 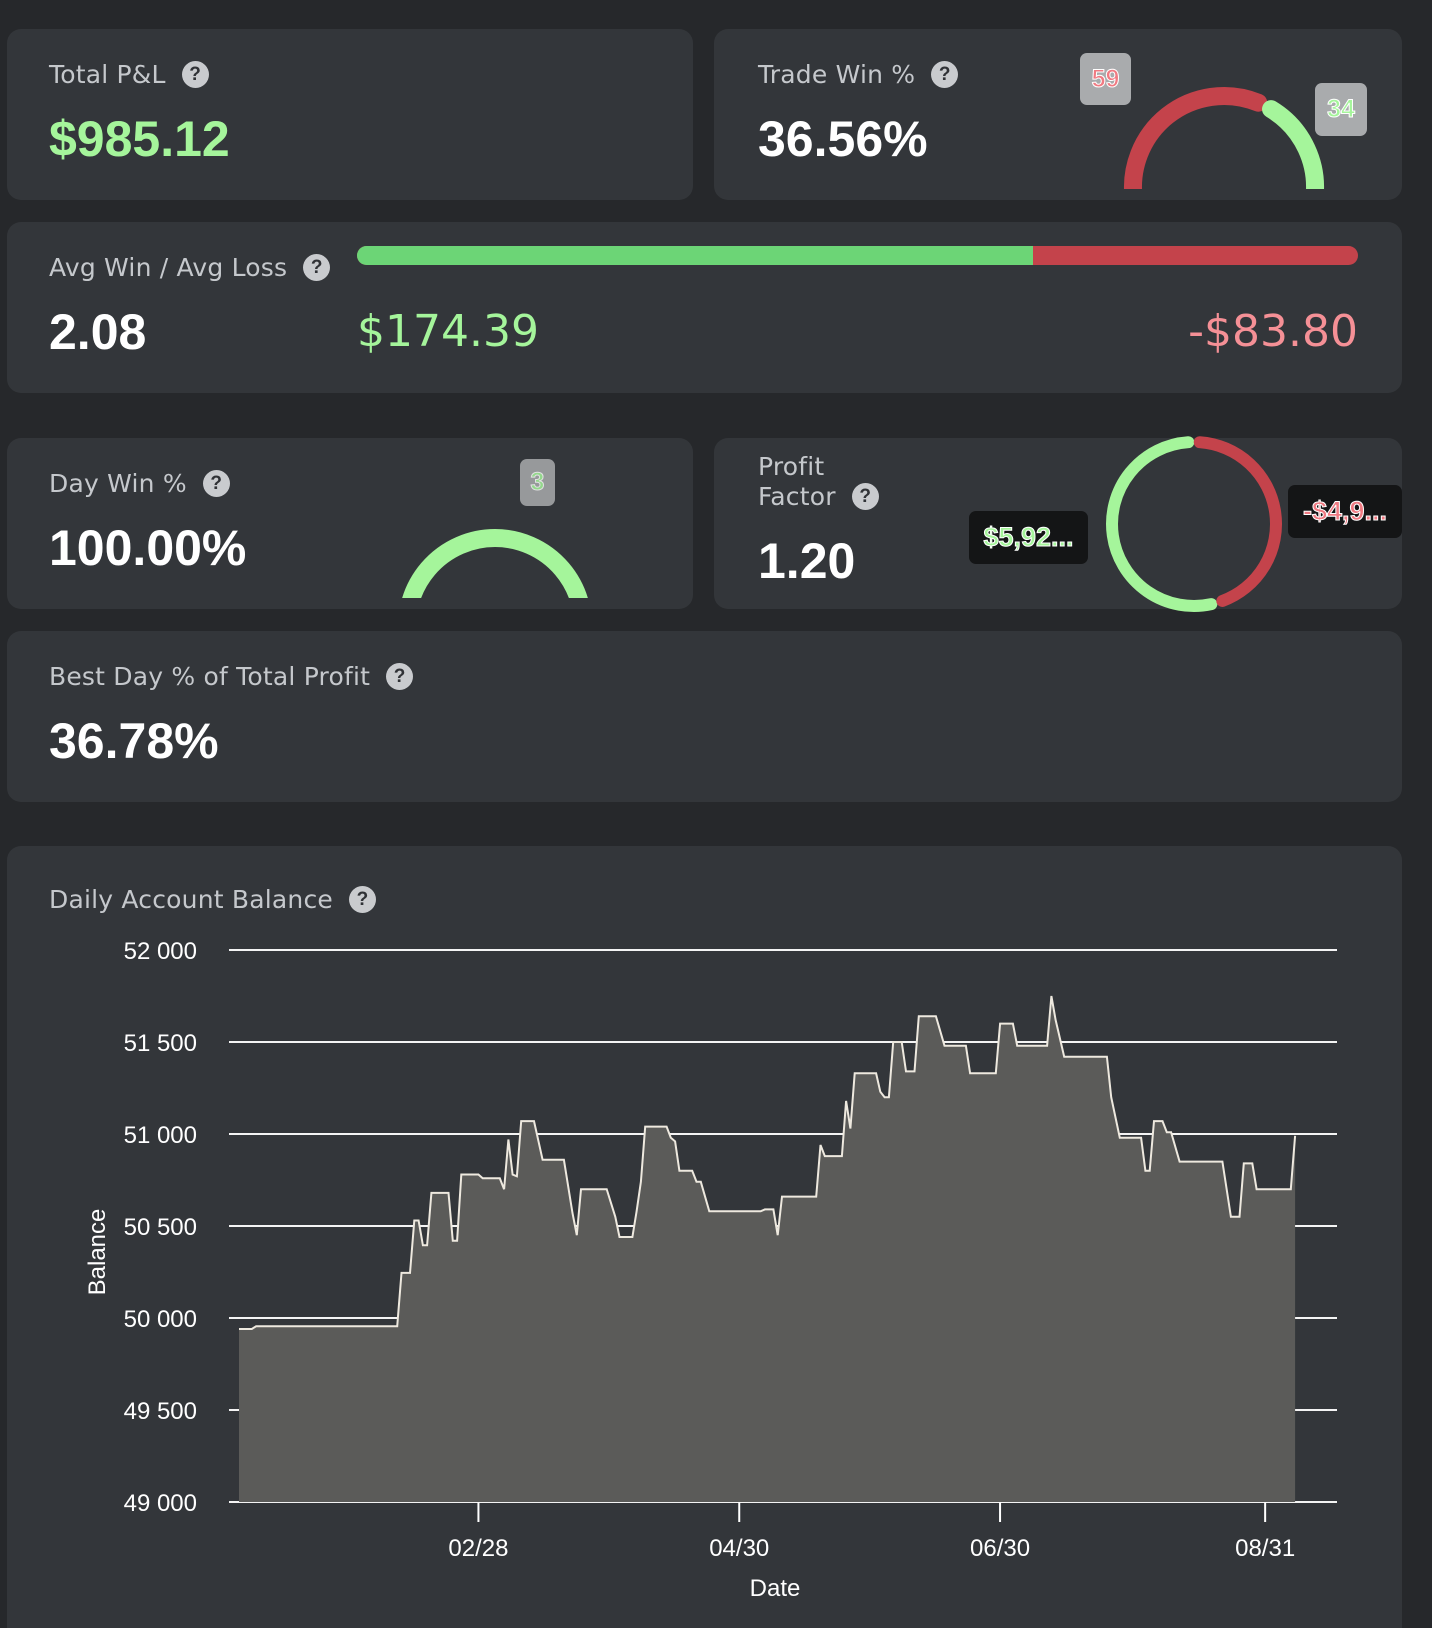 What do you see at coordinates (1058, 114) in the screenshot?
I see `trade-win-card: Trade Win % ? 36.56% 59 34` at bounding box center [1058, 114].